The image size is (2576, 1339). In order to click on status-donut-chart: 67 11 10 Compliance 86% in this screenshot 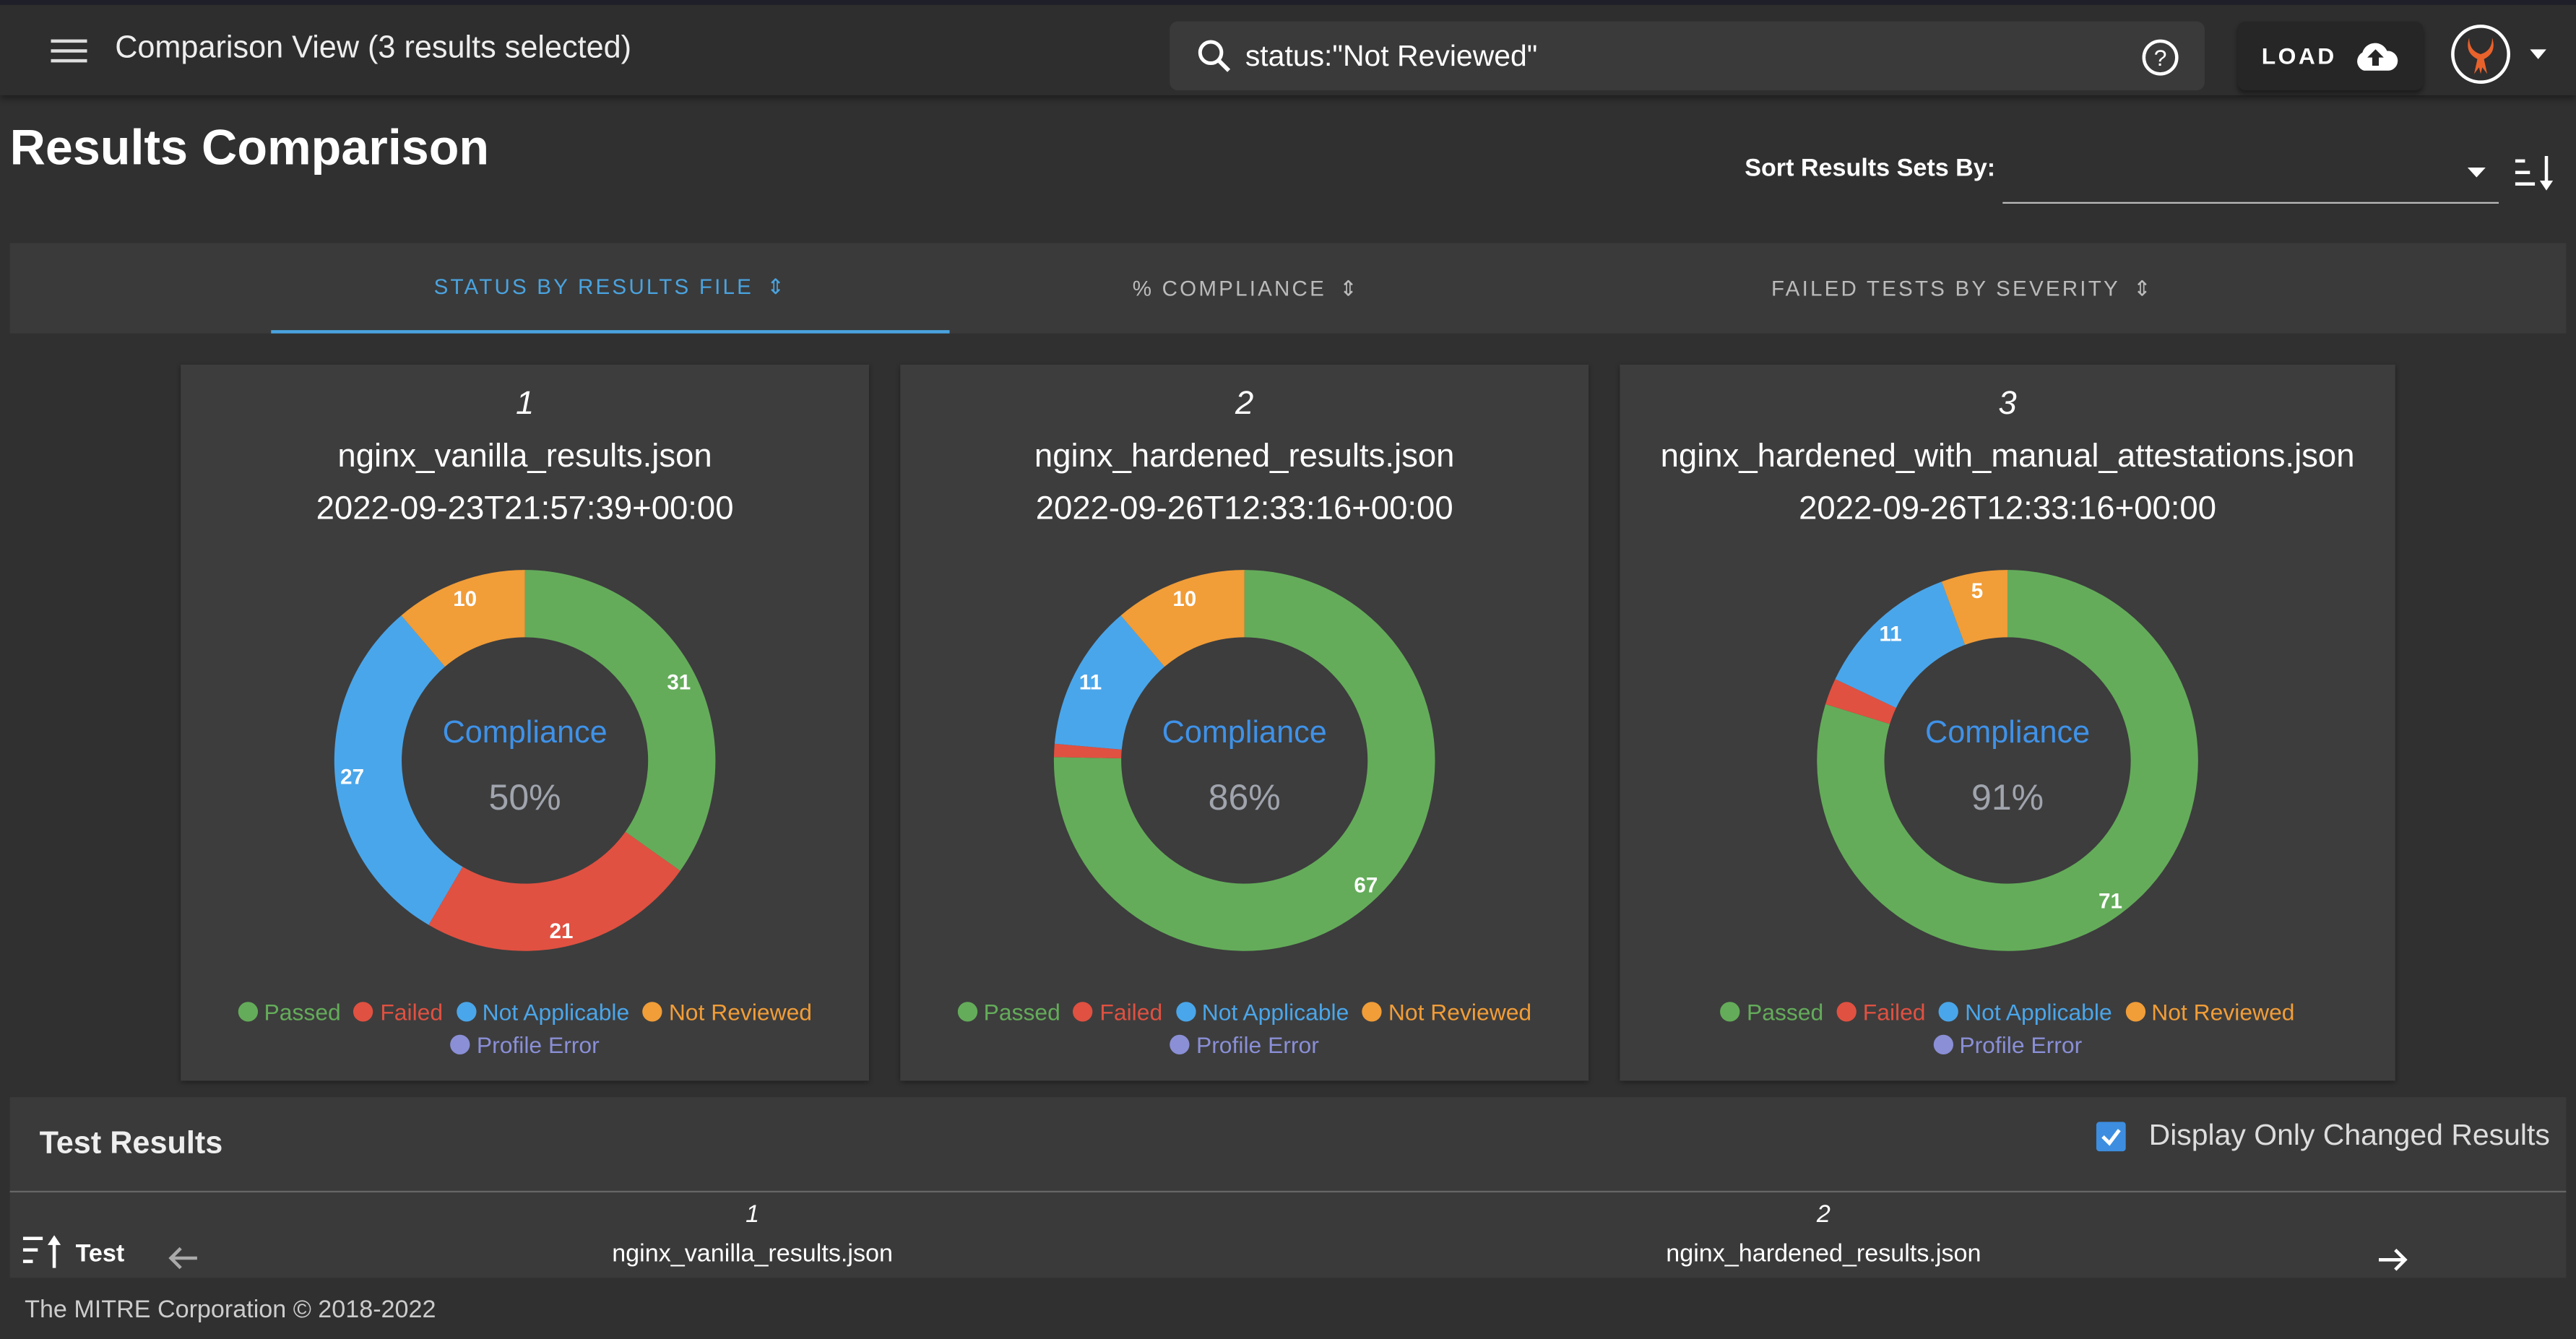, I will do `click(1244, 760)`.